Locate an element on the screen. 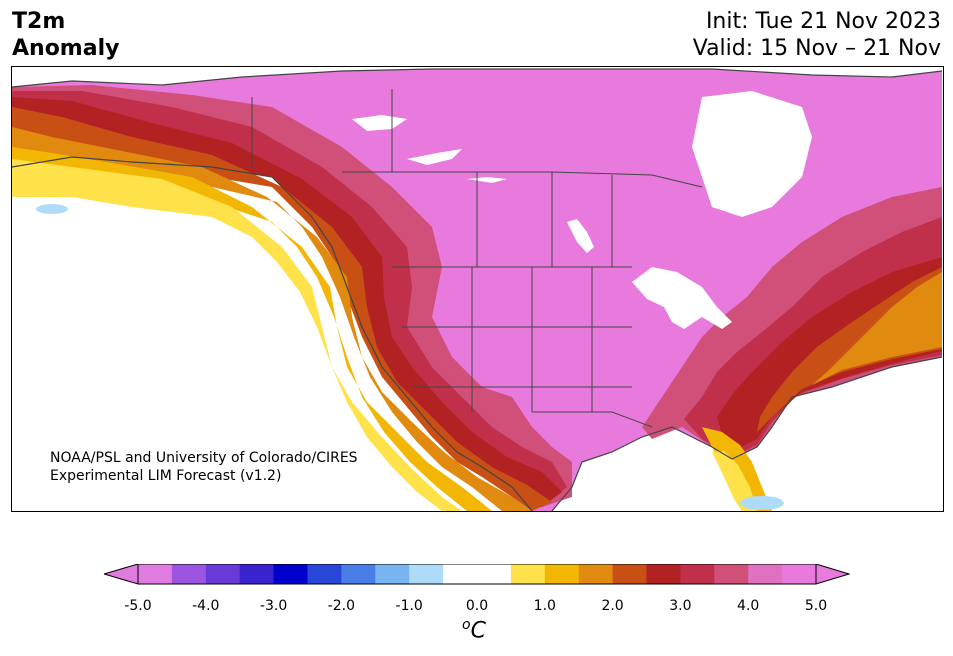 This screenshot has height=656, width=953. great-slave-lake is located at coordinates (434, 157).